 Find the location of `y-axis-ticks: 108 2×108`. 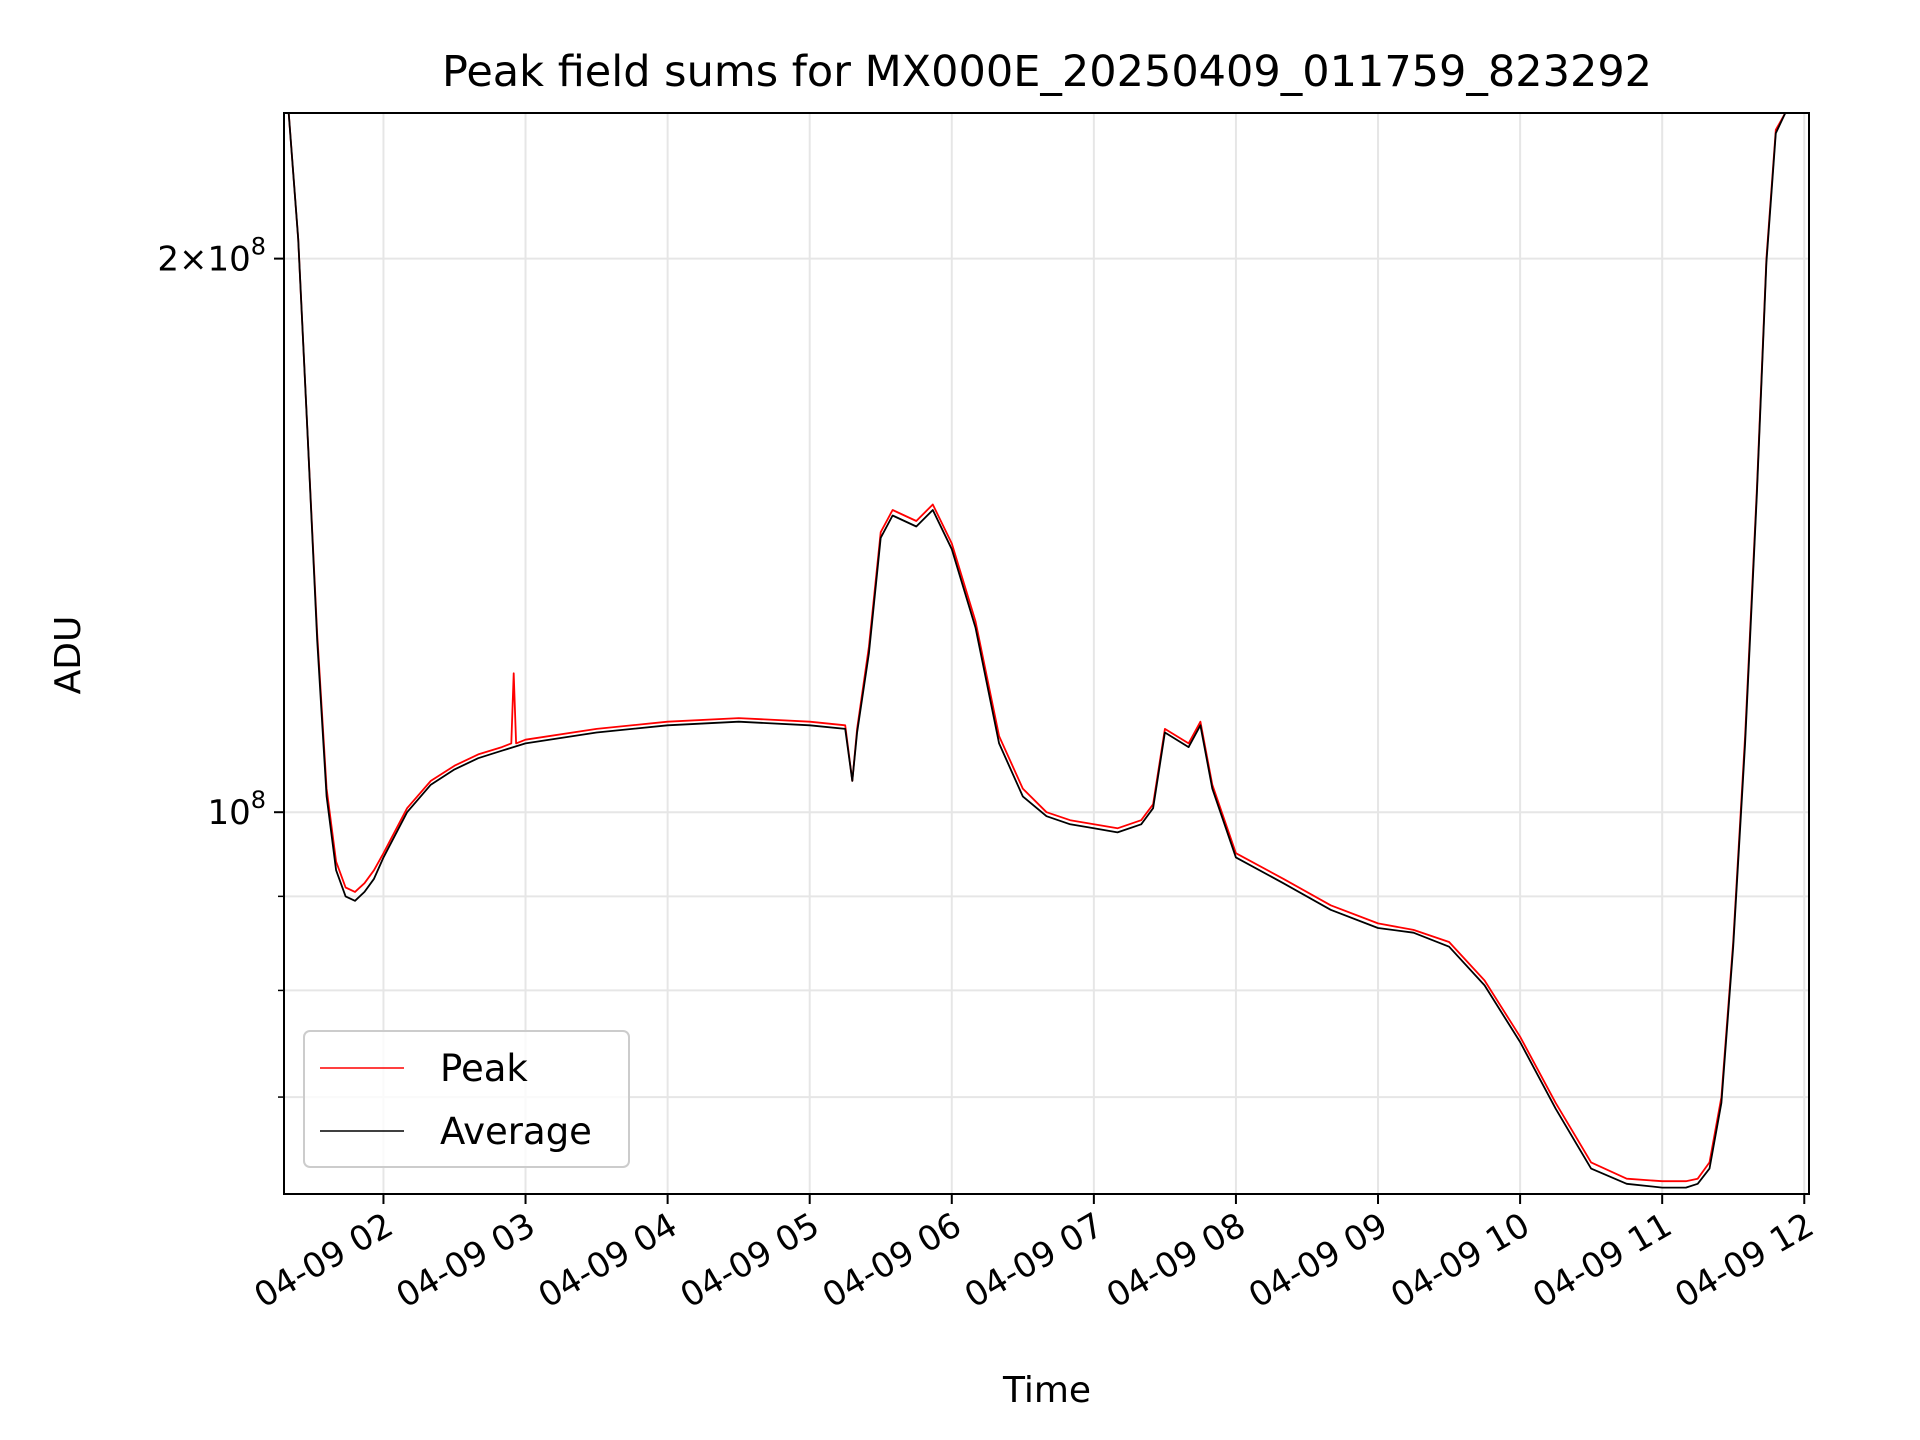

y-axis-ticks: 108 2×108 is located at coordinates (220, 665).